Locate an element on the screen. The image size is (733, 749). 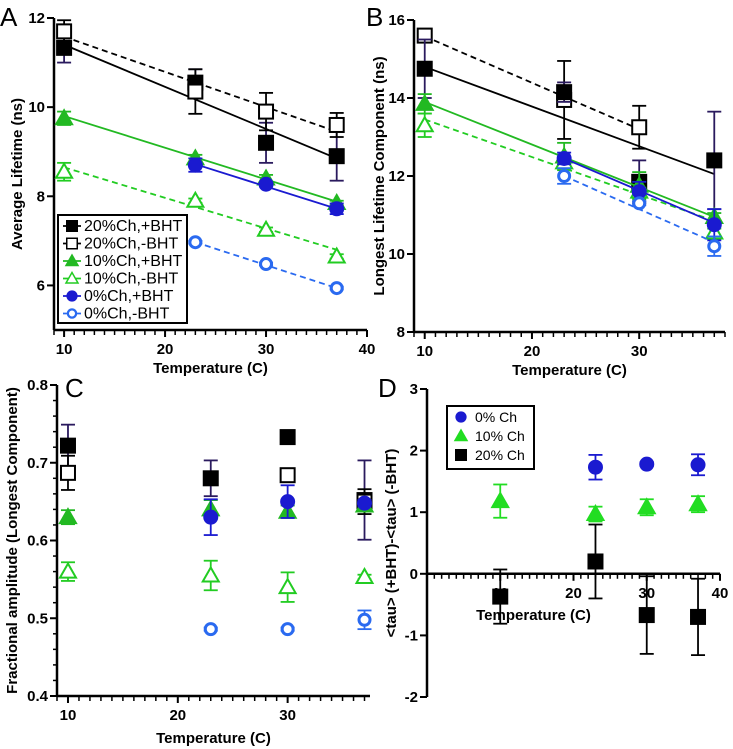
y-tick-label: -1 is located at coordinates (411, 635).